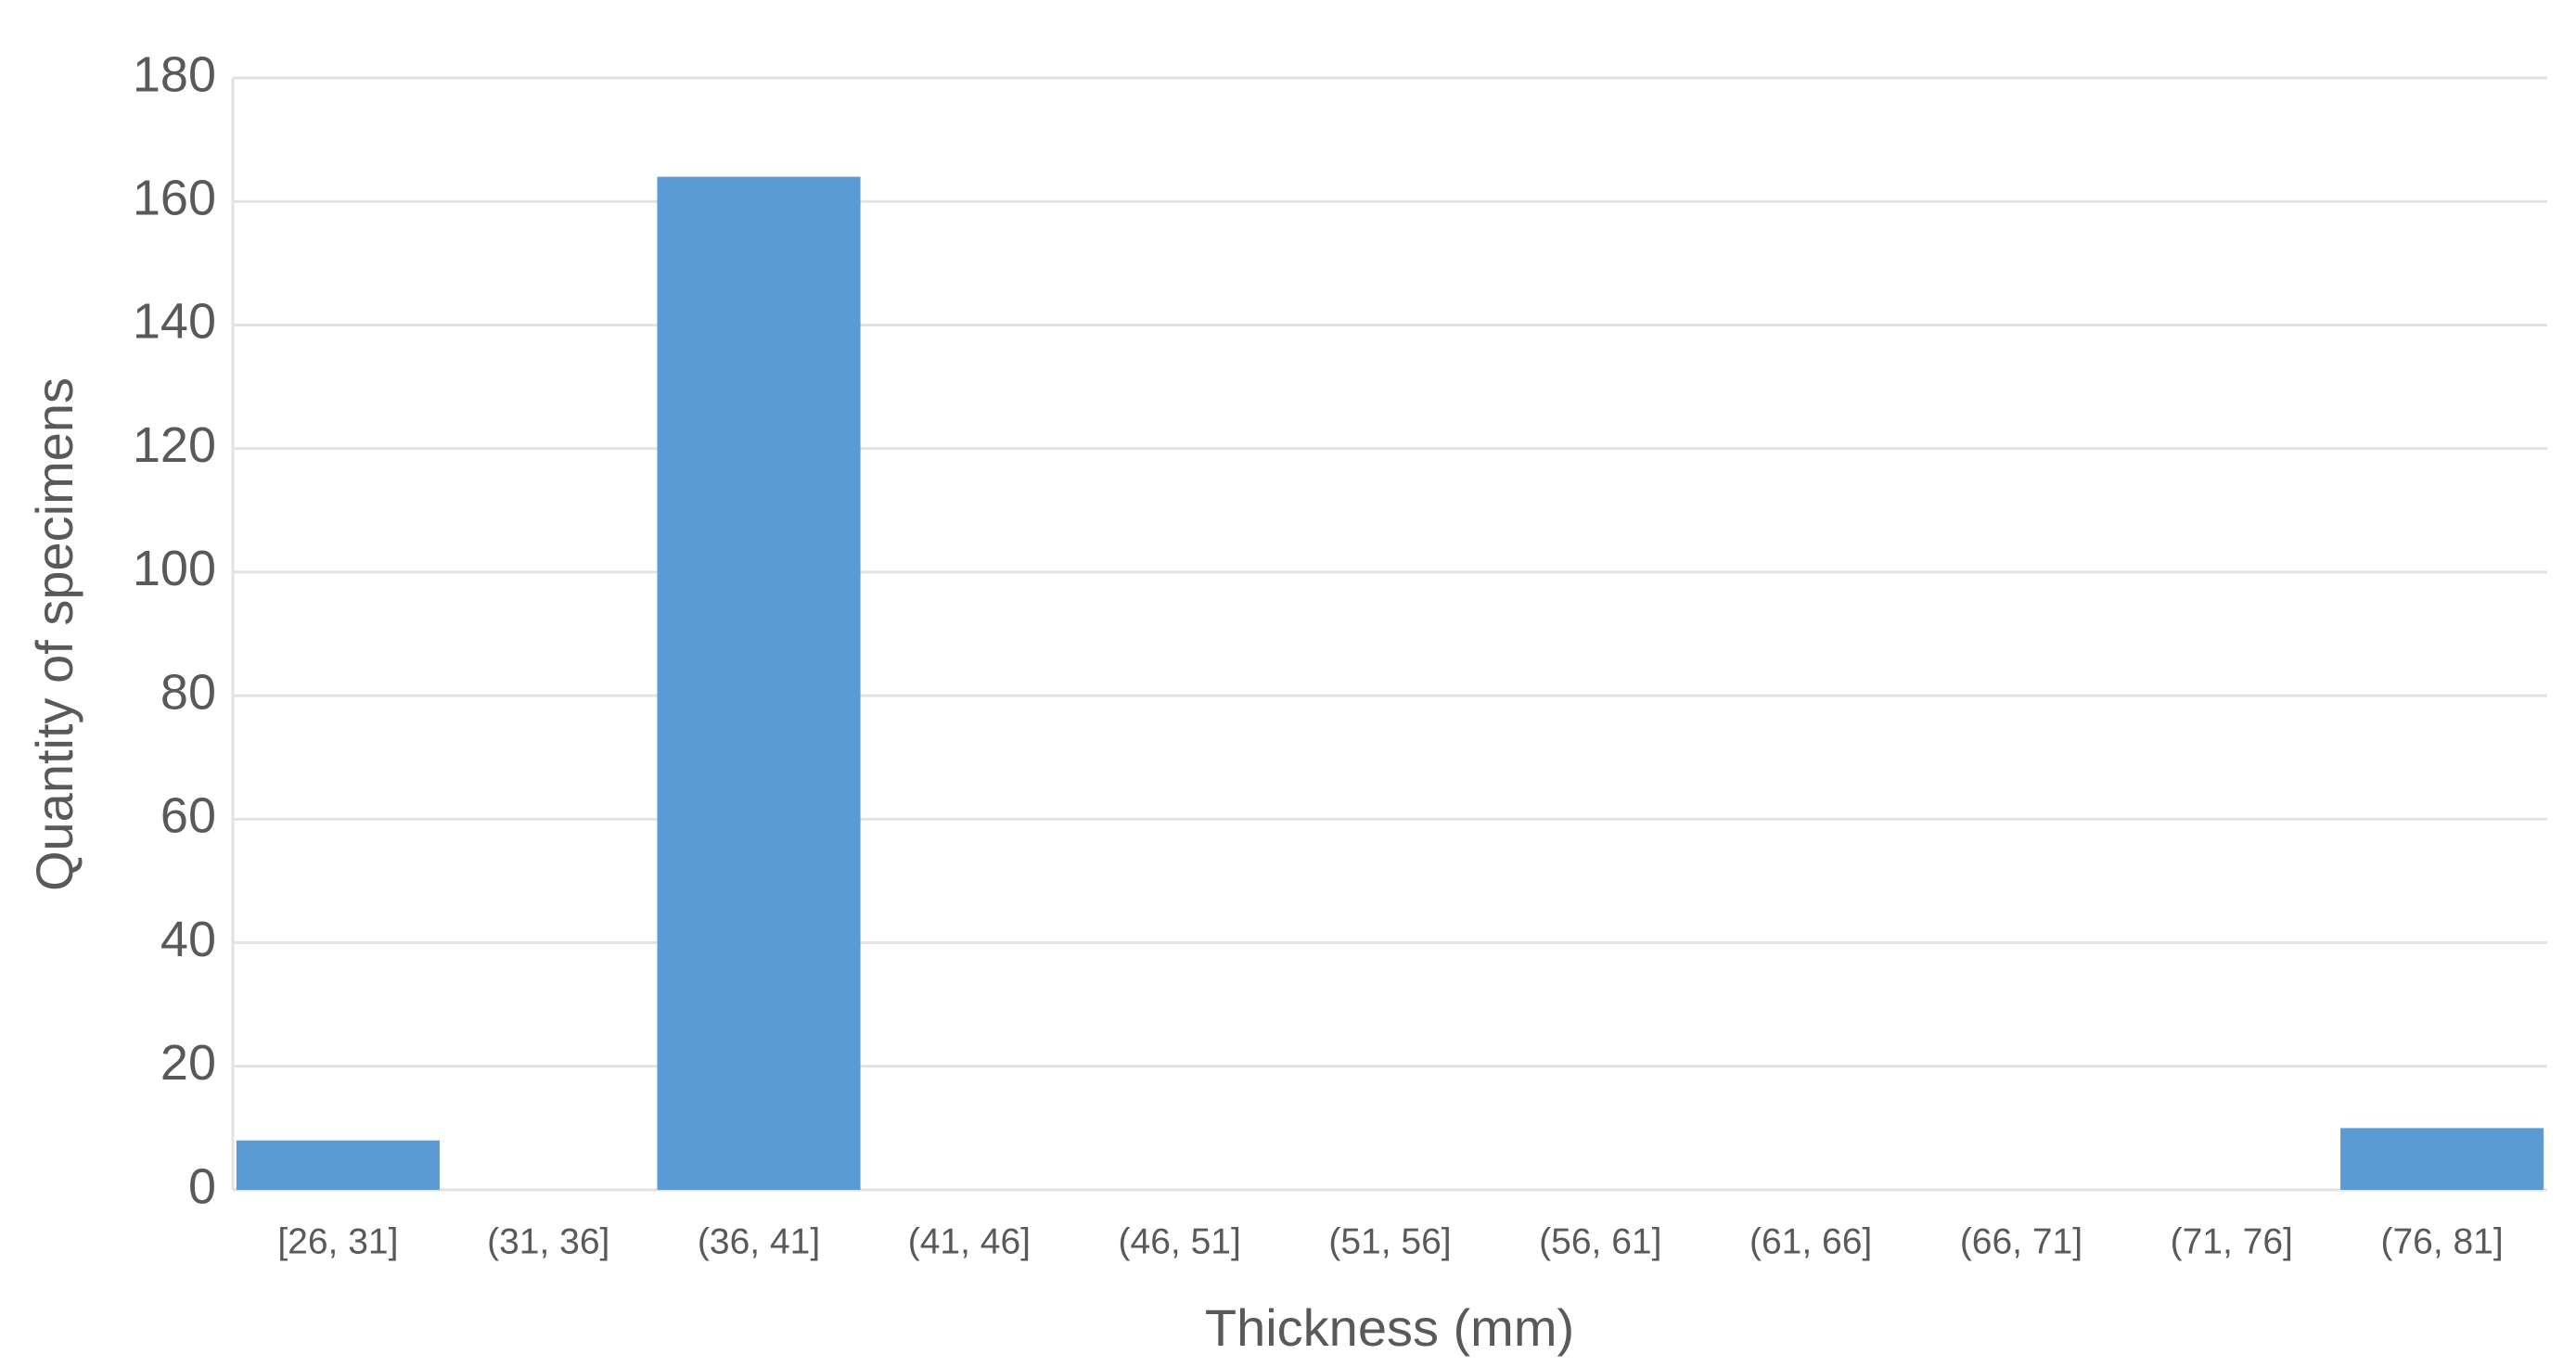  Describe the element at coordinates (759, 1241) in the screenshot. I see `x-tick-label: (36, 41]` at that location.